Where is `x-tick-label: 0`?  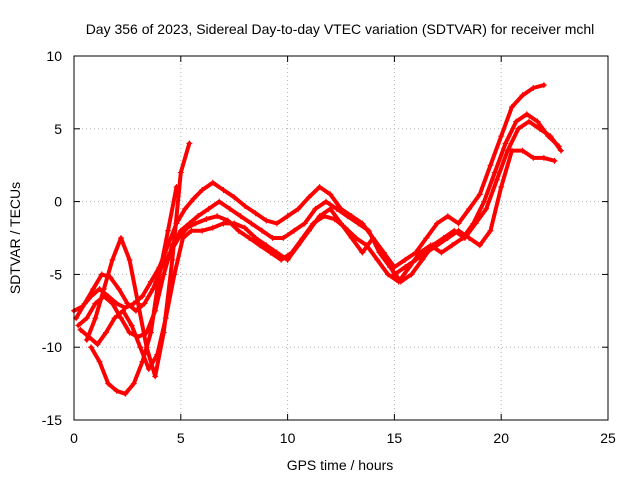
x-tick-label: 0 is located at coordinates (74, 438).